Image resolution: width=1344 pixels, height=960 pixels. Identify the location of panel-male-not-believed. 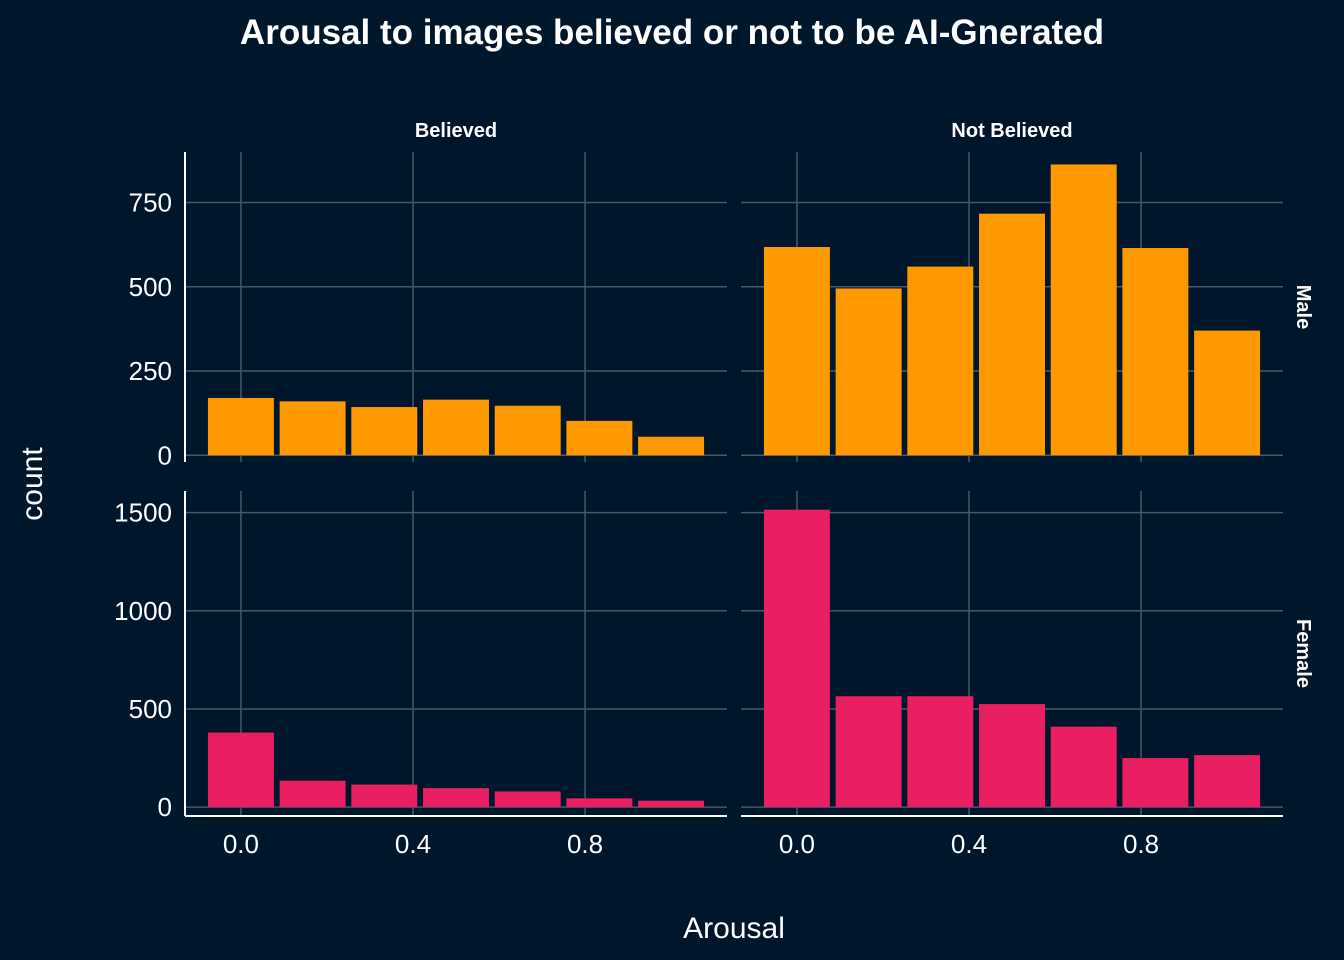
(1012, 307).